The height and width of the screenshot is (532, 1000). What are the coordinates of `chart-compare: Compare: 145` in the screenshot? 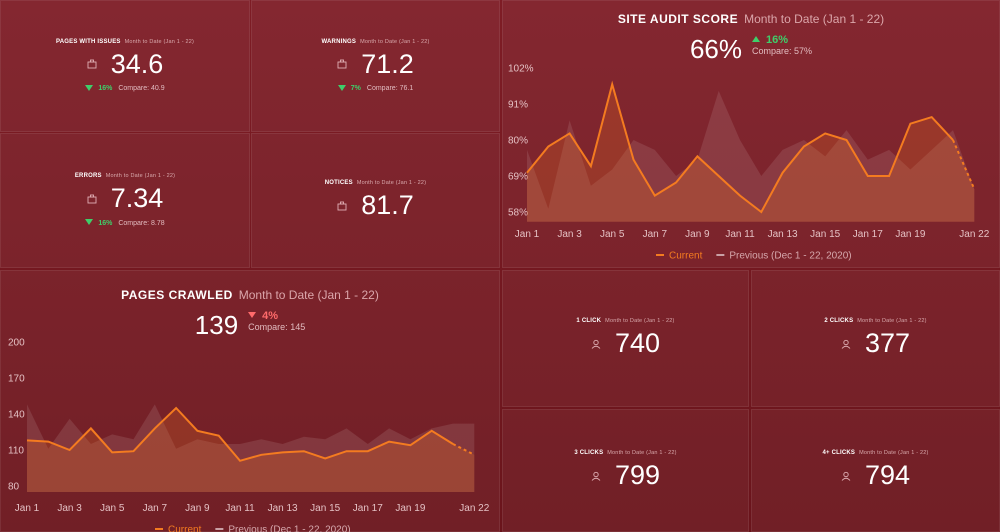 It's located at (277, 327).